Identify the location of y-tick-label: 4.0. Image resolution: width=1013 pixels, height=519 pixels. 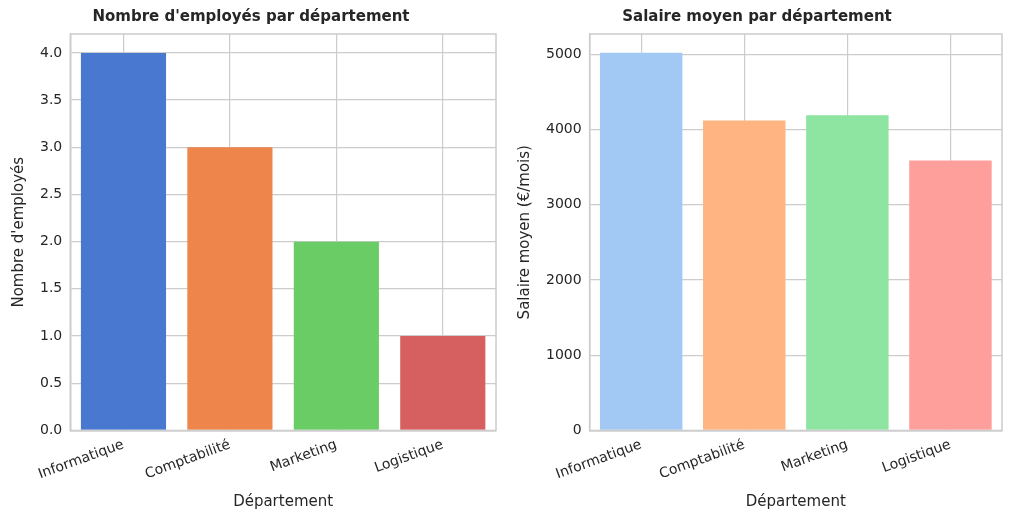
(51, 51).